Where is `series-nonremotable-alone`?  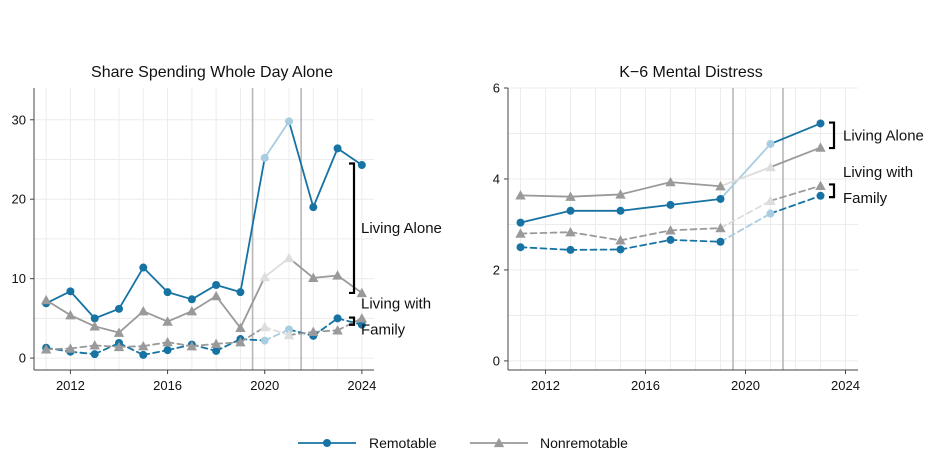 series-nonremotable-alone is located at coordinates (204, 294).